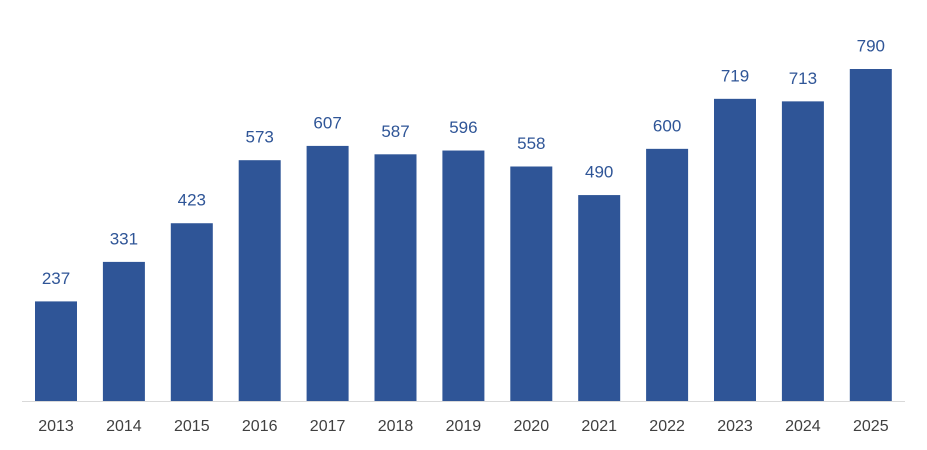  Describe the element at coordinates (667, 426) in the screenshot. I see `x-tick-label: 2022` at that location.